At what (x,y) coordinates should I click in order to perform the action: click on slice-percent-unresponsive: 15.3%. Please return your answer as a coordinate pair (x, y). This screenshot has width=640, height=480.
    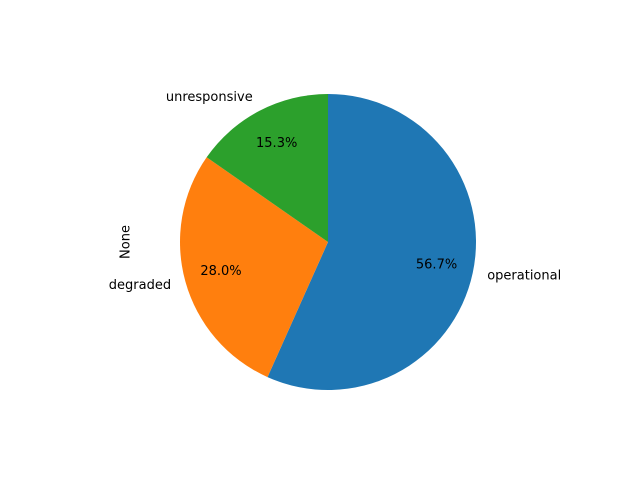
    Looking at the image, I should click on (276, 143).